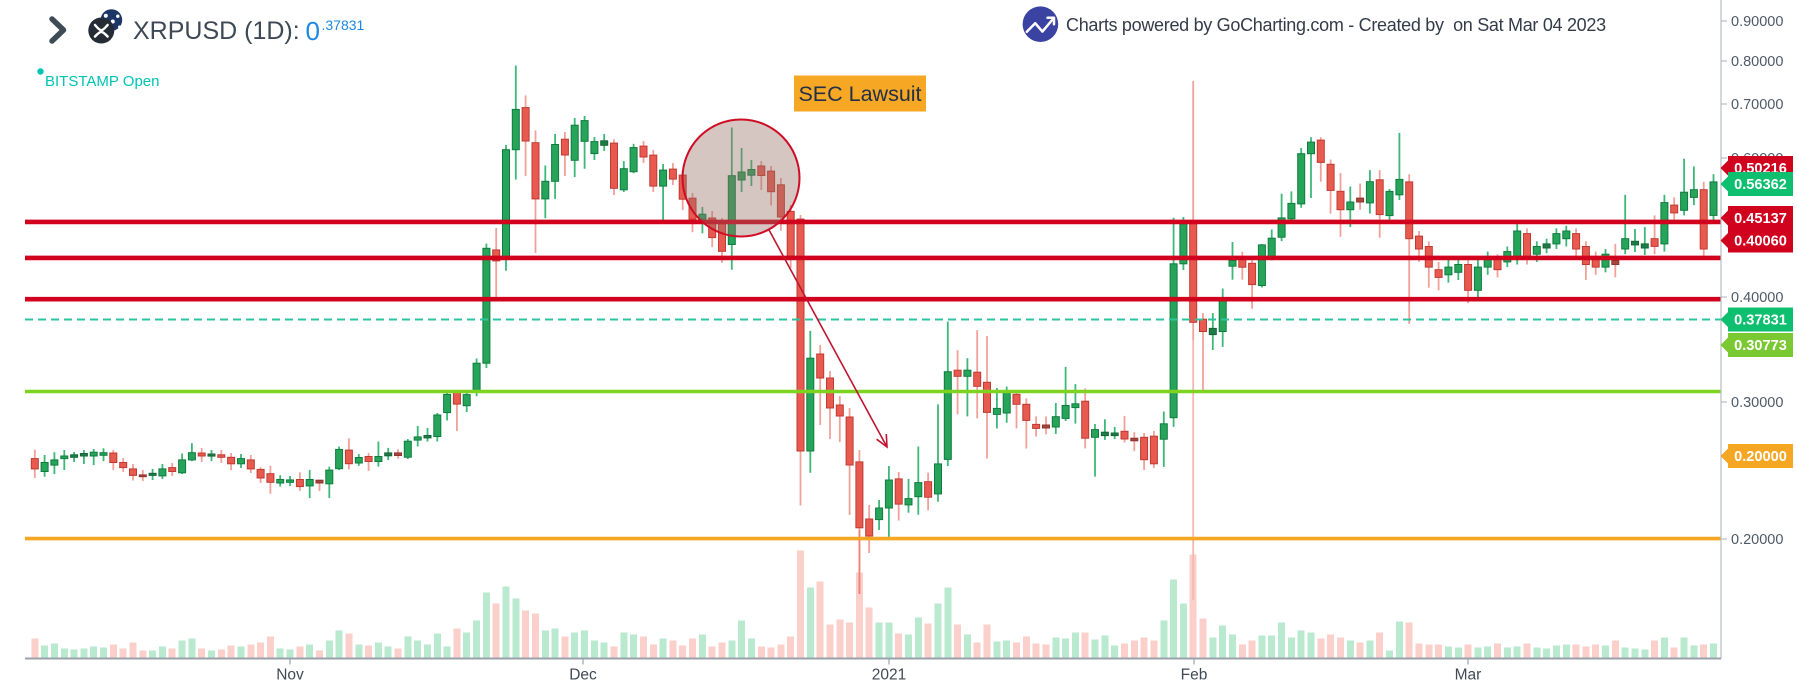 Image resolution: width=1797 pixels, height=698 pixels. What do you see at coordinates (1757, 62) in the screenshot?
I see `svg-text: 0.80000` at bounding box center [1757, 62].